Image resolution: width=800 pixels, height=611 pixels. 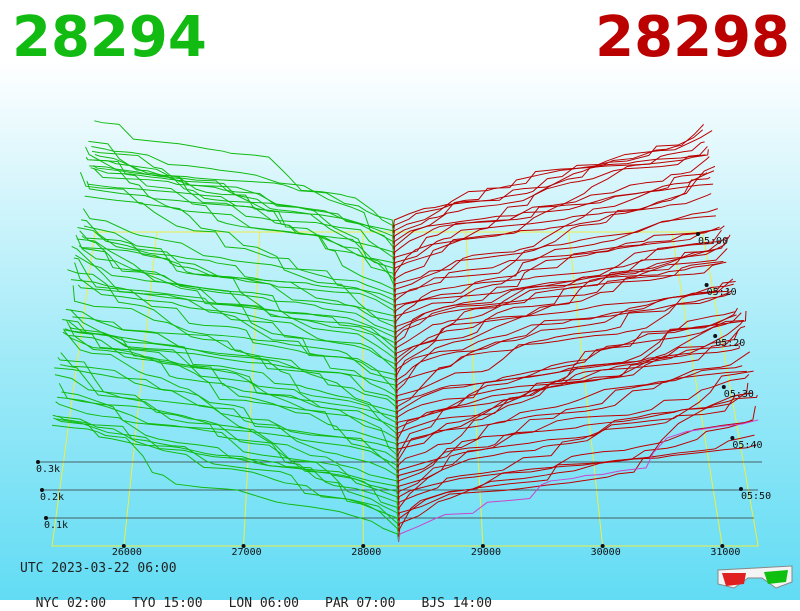 What do you see at coordinates (127, 552) in the screenshot?
I see `price-tick-label: 26000` at bounding box center [127, 552].